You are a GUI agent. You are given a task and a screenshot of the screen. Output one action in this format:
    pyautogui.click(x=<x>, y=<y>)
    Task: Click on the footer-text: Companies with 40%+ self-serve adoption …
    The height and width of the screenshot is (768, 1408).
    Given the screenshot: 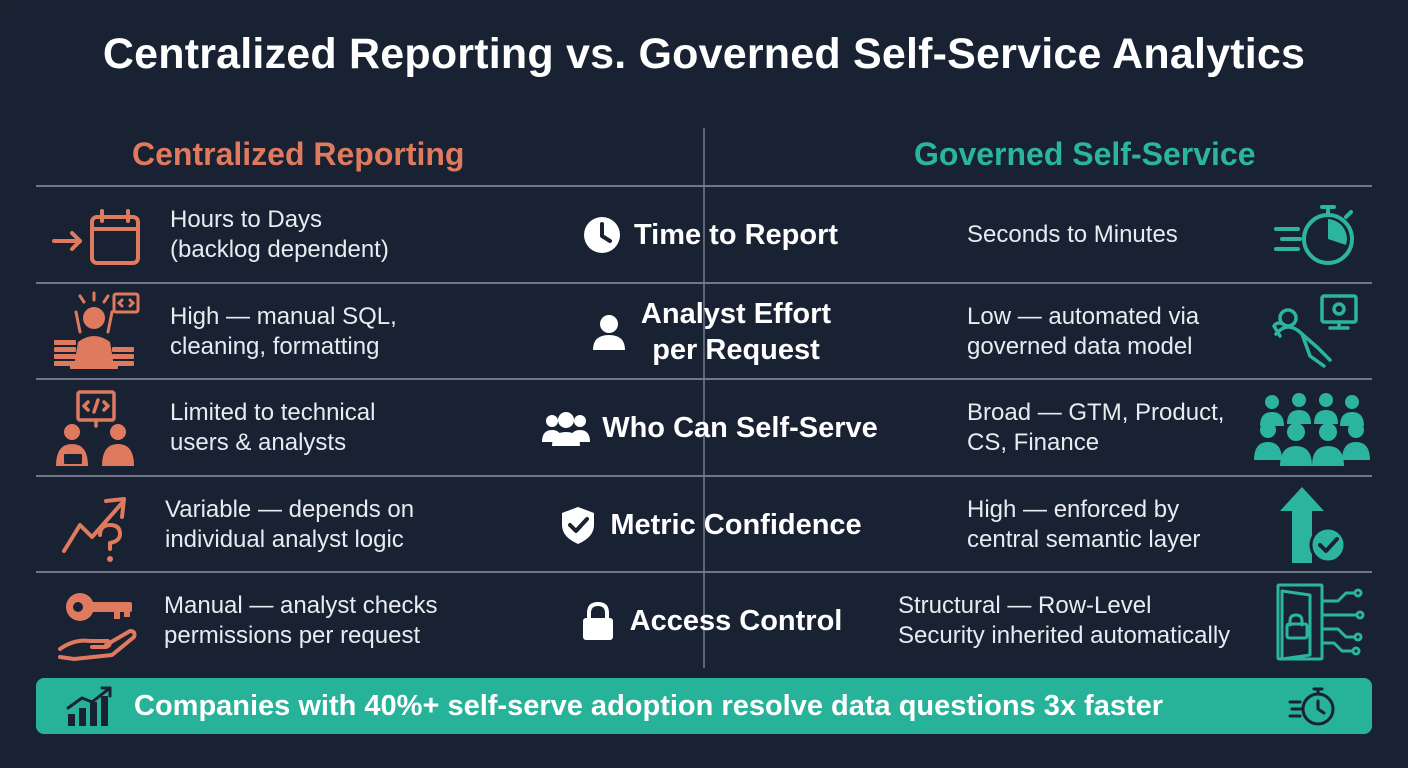 What is the action you would take?
    pyautogui.click(x=649, y=706)
    